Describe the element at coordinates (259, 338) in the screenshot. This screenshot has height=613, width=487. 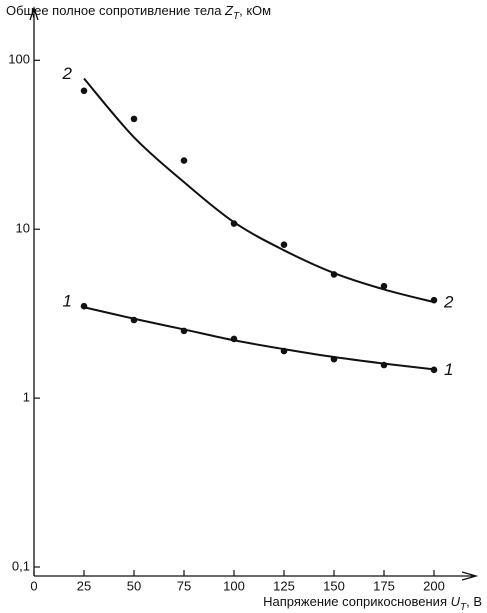
I see `fit-curve` at that location.